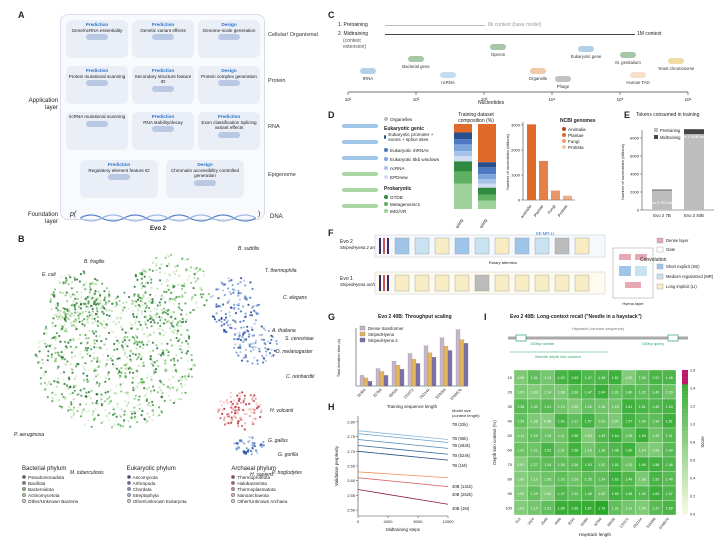 Image resolution: width=720 pixels, height=540 pixels. Describe the element at coordinates (476, 118) in the screenshot. I see `composition-title: Training dataset composition (%)` at that location.